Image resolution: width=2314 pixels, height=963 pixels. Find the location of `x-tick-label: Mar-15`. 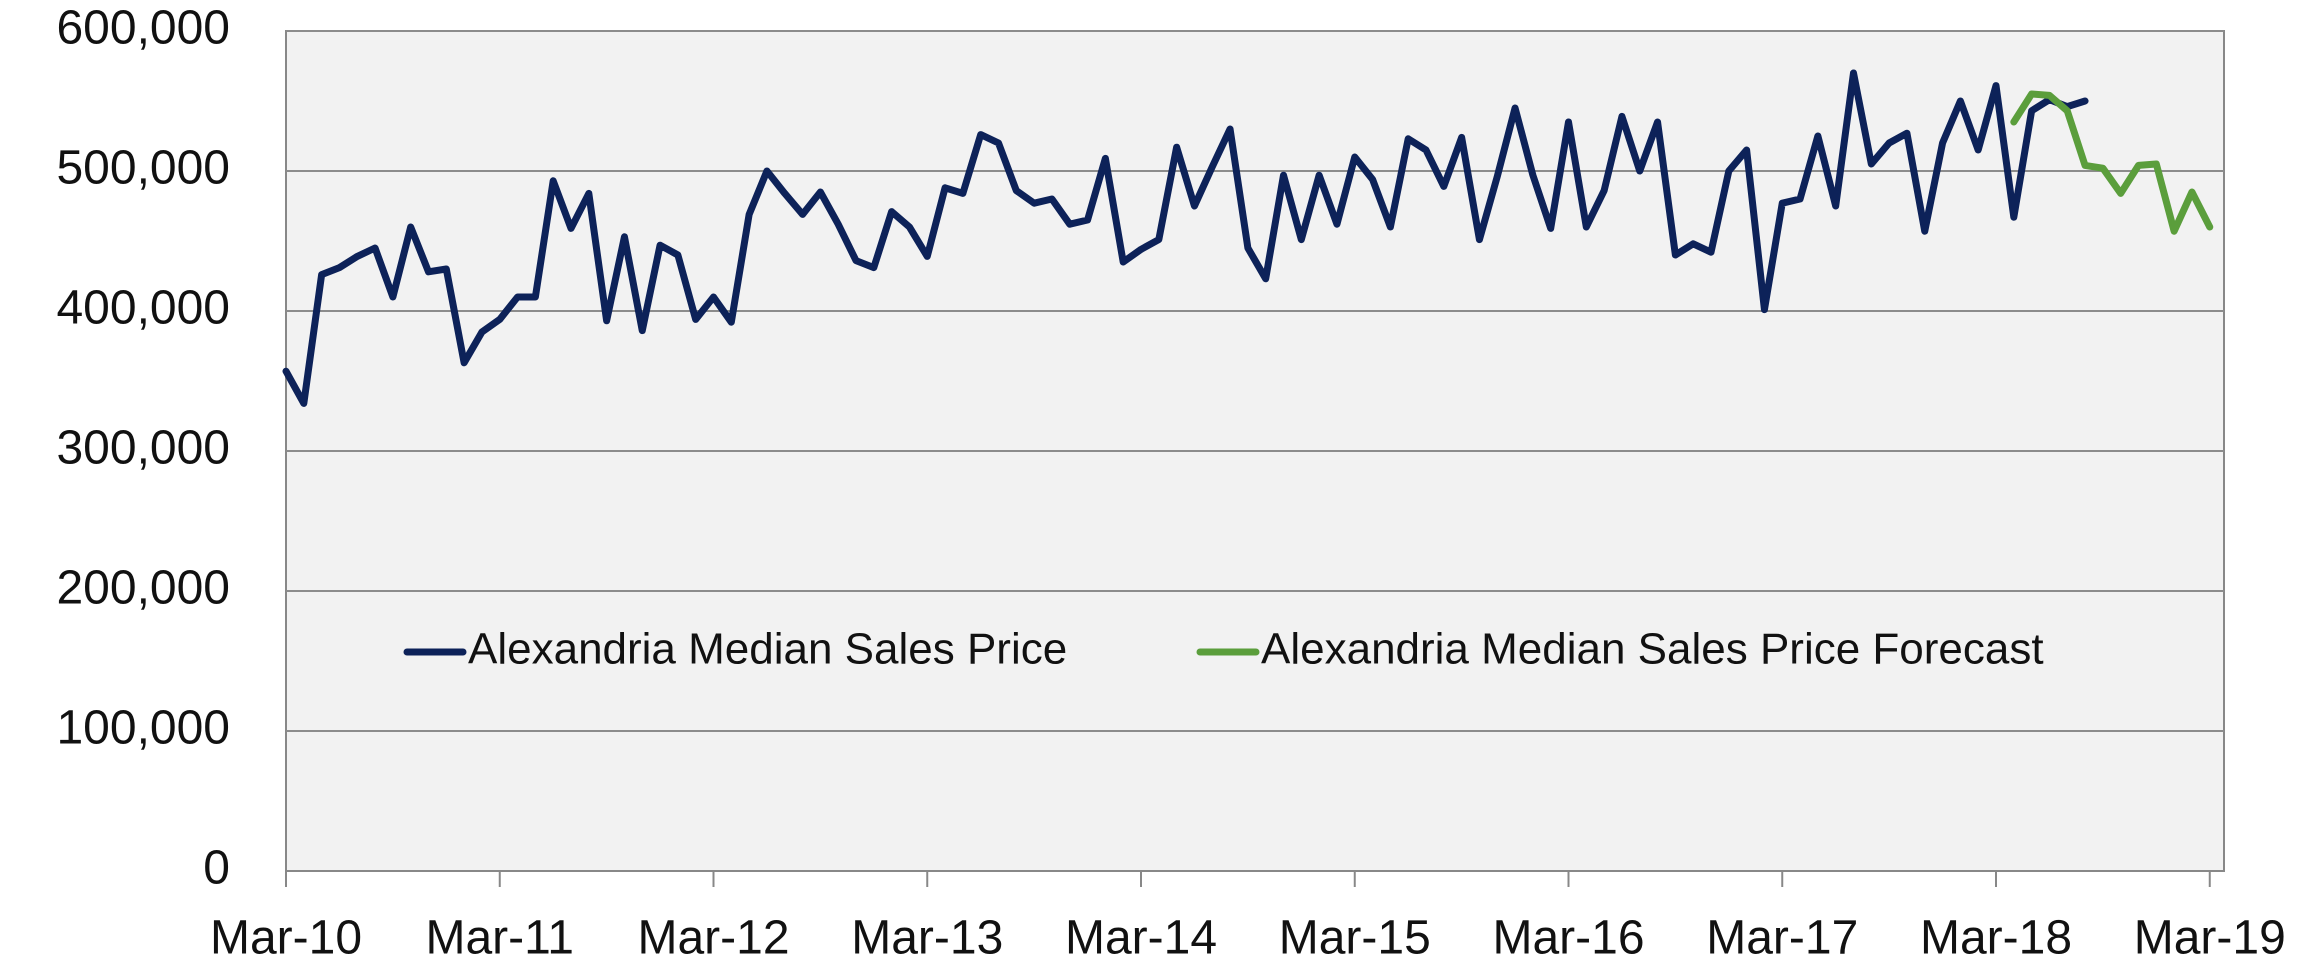

x-tick-label: Mar-15 is located at coordinates (1355, 937).